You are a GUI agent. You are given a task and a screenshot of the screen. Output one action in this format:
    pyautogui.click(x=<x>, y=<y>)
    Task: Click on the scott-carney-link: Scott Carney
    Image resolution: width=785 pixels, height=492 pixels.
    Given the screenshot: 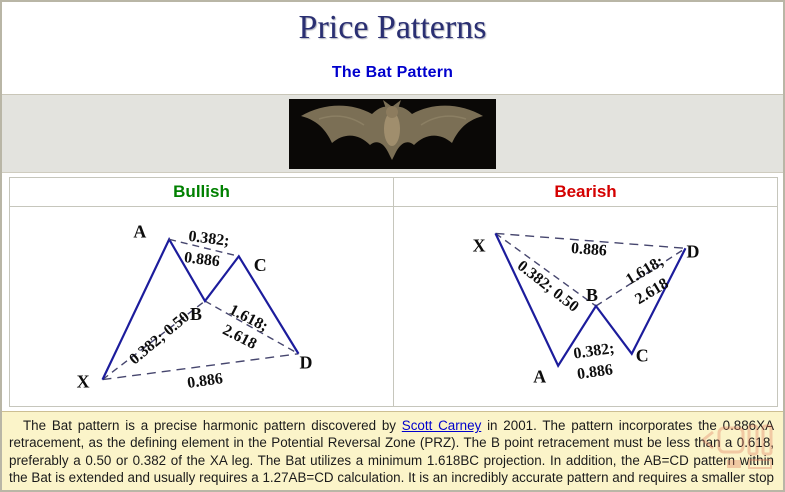 What is the action you would take?
    pyautogui.click(x=441, y=425)
    